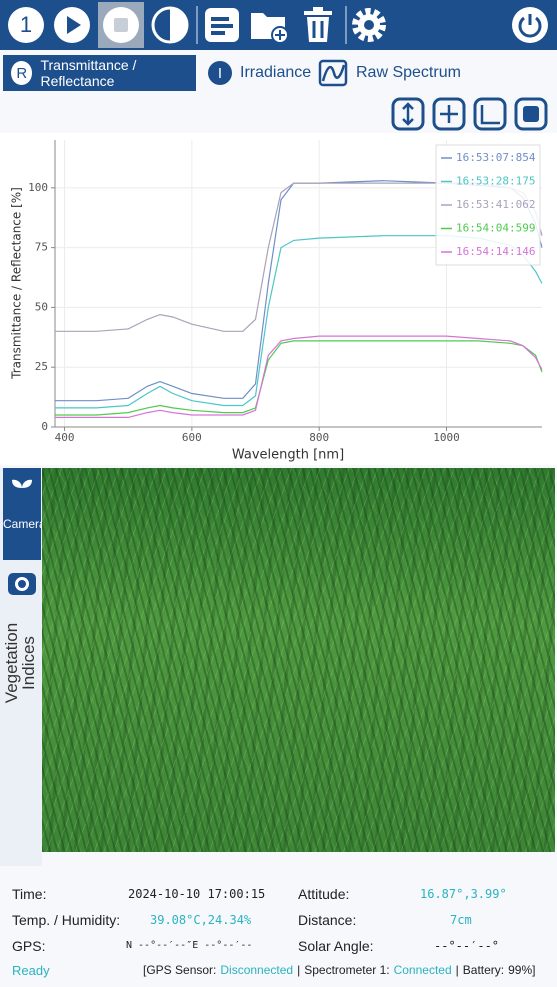 This screenshot has height=987, width=557. Describe the element at coordinates (324, 894) in the screenshot. I see `info-label: Attitude:` at that location.